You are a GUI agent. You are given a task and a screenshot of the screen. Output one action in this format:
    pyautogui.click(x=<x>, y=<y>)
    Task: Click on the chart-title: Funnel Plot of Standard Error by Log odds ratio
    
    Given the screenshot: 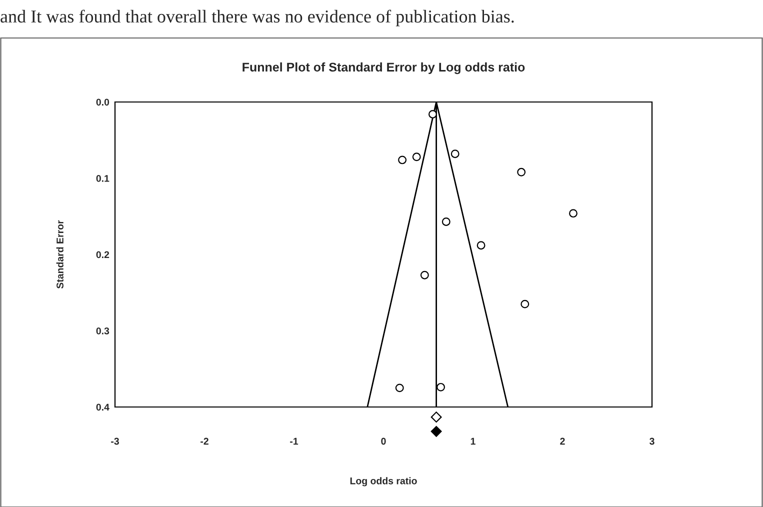 What is the action you would take?
    pyautogui.click(x=383, y=68)
    